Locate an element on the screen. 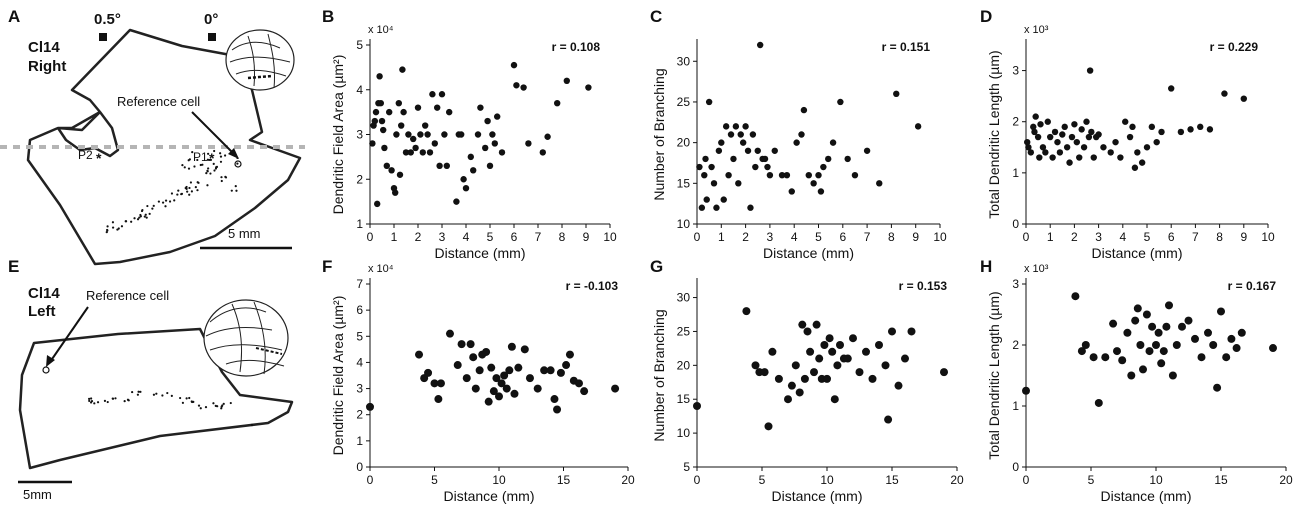 The image size is (1300, 512). p1-label: P1 is located at coordinates (200, 157).